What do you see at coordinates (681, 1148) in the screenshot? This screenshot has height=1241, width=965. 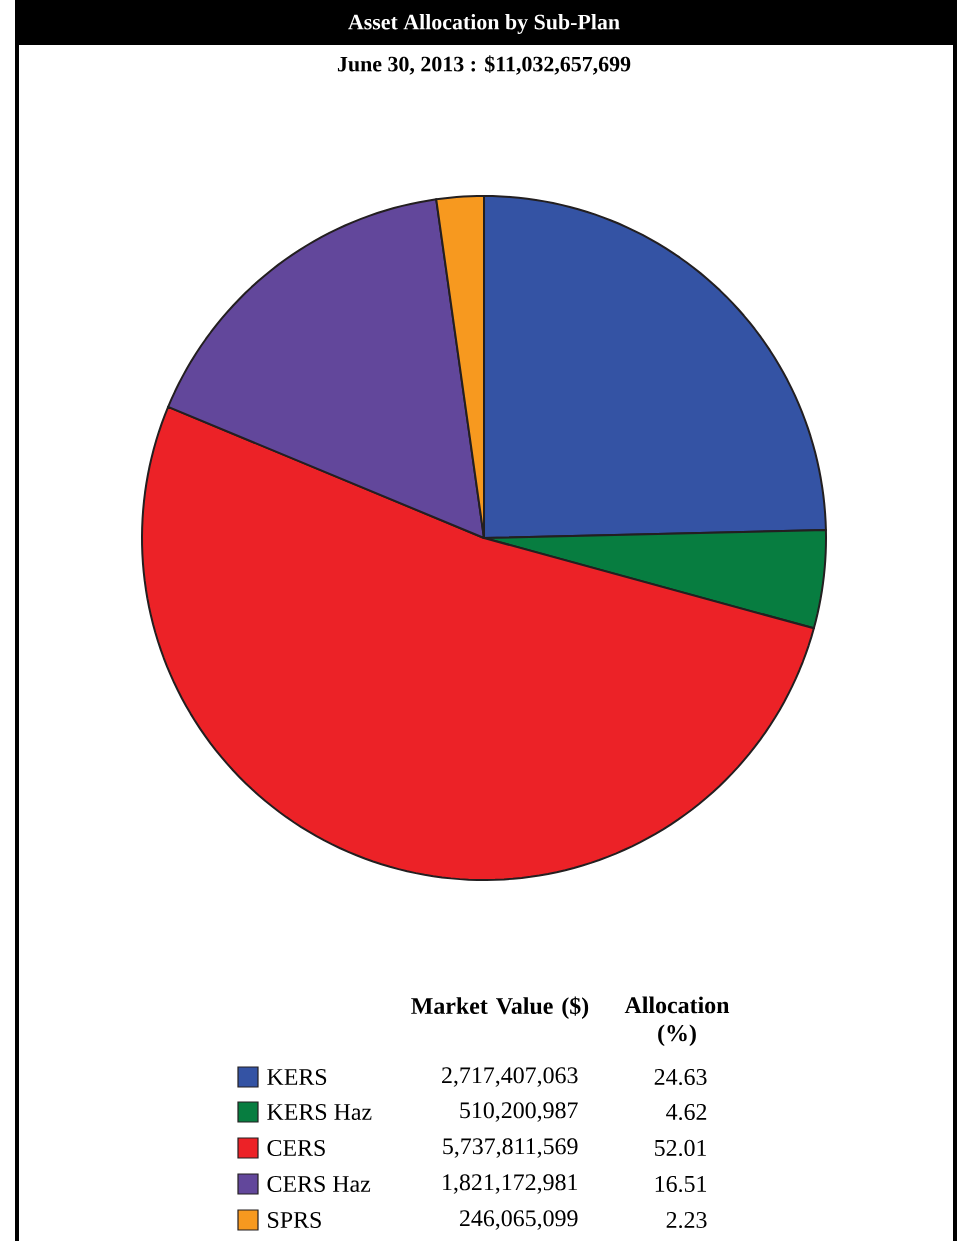 I see `text: 52.01` at bounding box center [681, 1148].